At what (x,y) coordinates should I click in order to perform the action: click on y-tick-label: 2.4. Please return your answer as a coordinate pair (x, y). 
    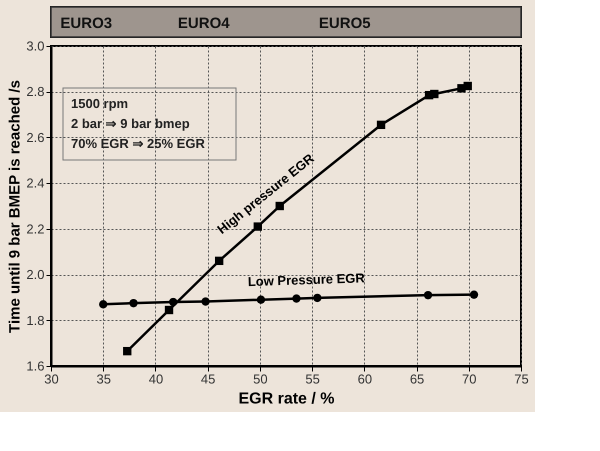
    Looking at the image, I should click on (35, 183).